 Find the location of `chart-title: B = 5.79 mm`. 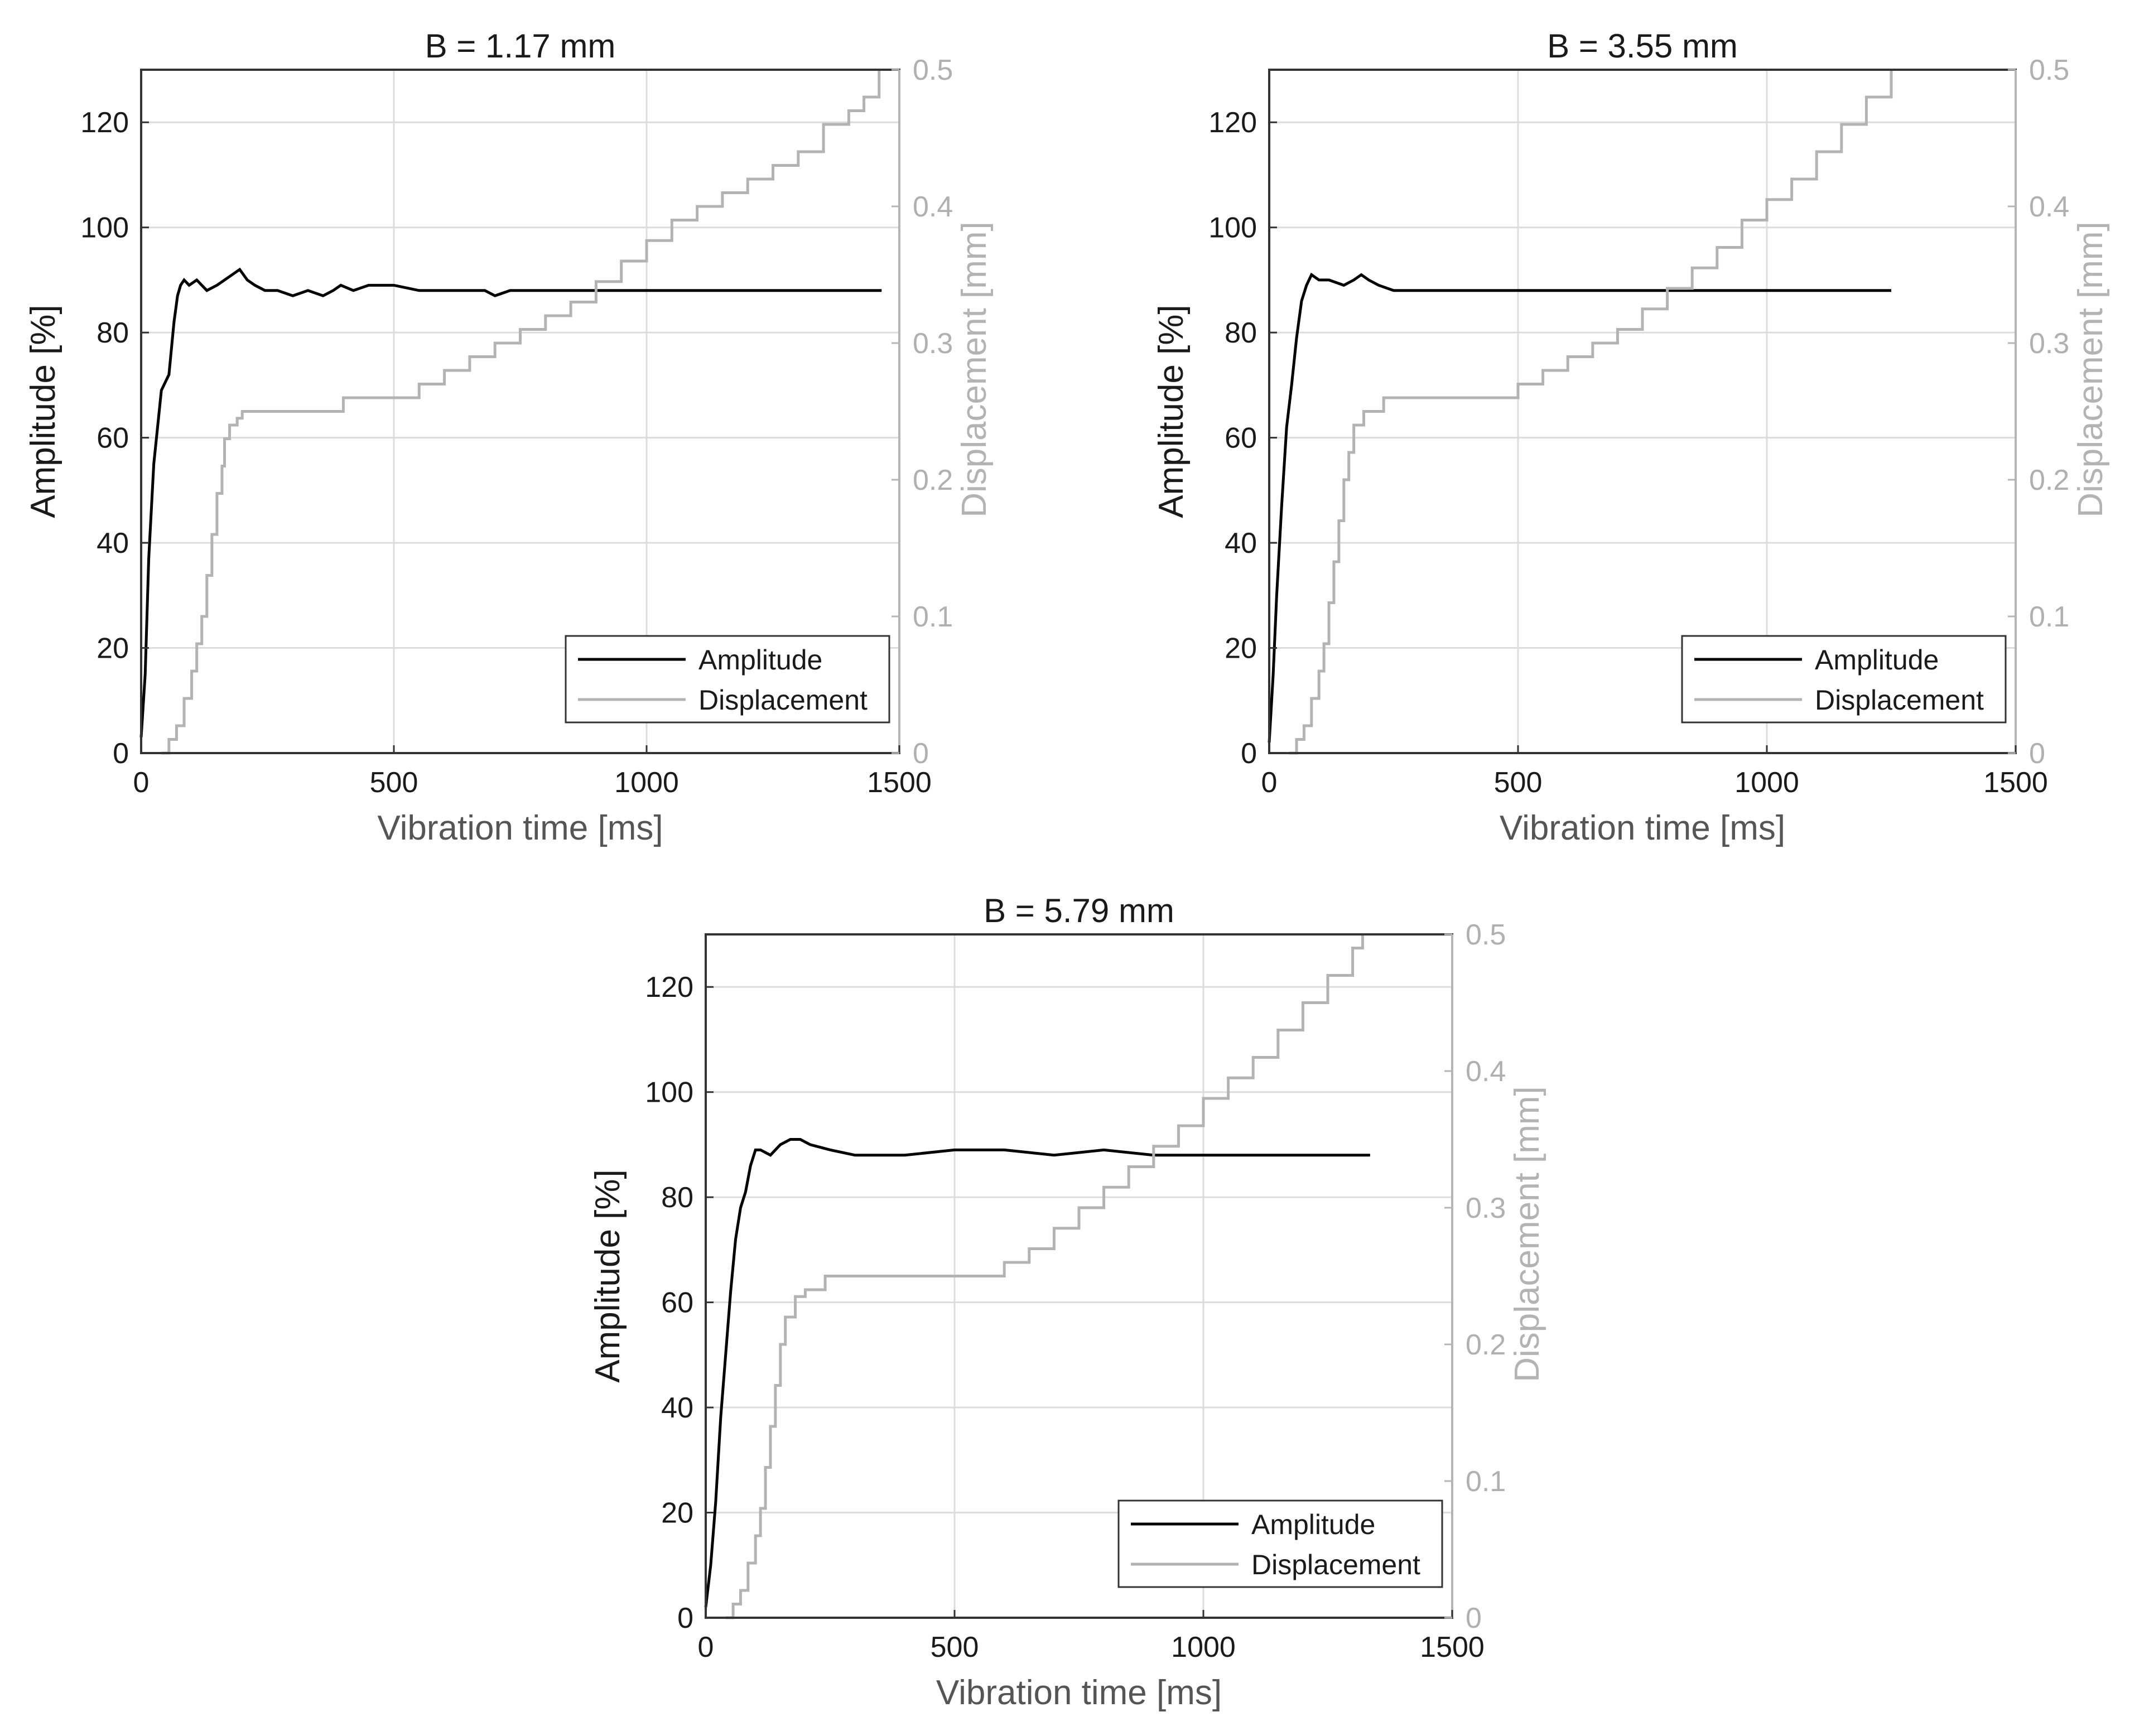

chart-title: B = 5.79 mm is located at coordinates (1079, 910).